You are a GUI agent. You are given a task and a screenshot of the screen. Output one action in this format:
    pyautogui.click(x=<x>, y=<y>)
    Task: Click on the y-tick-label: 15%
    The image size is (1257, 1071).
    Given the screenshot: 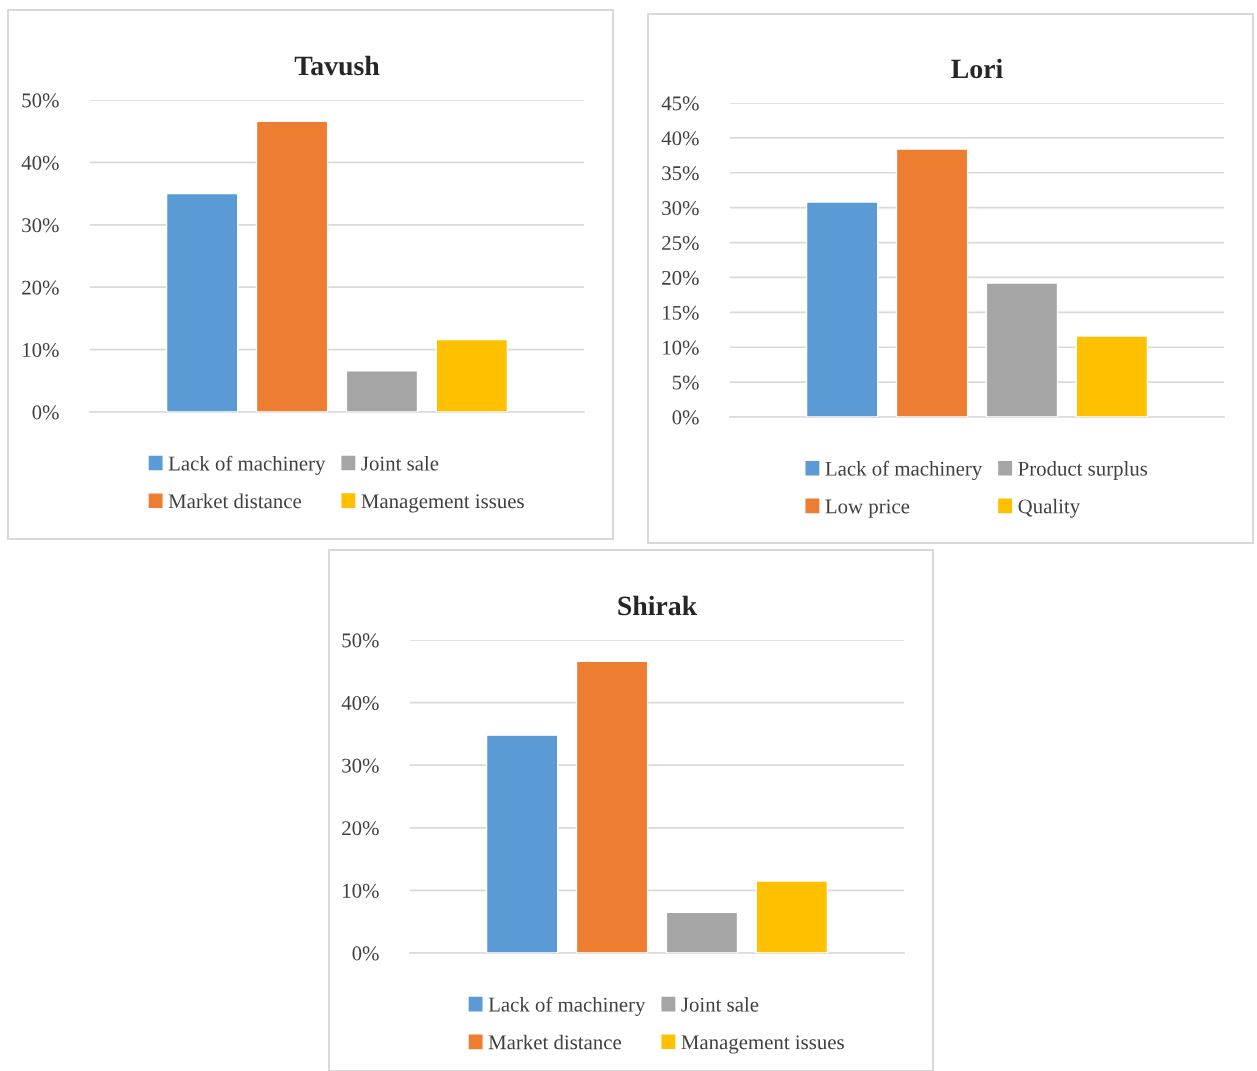 What is the action you would take?
    pyautogui.click(x=681, y=312)
    